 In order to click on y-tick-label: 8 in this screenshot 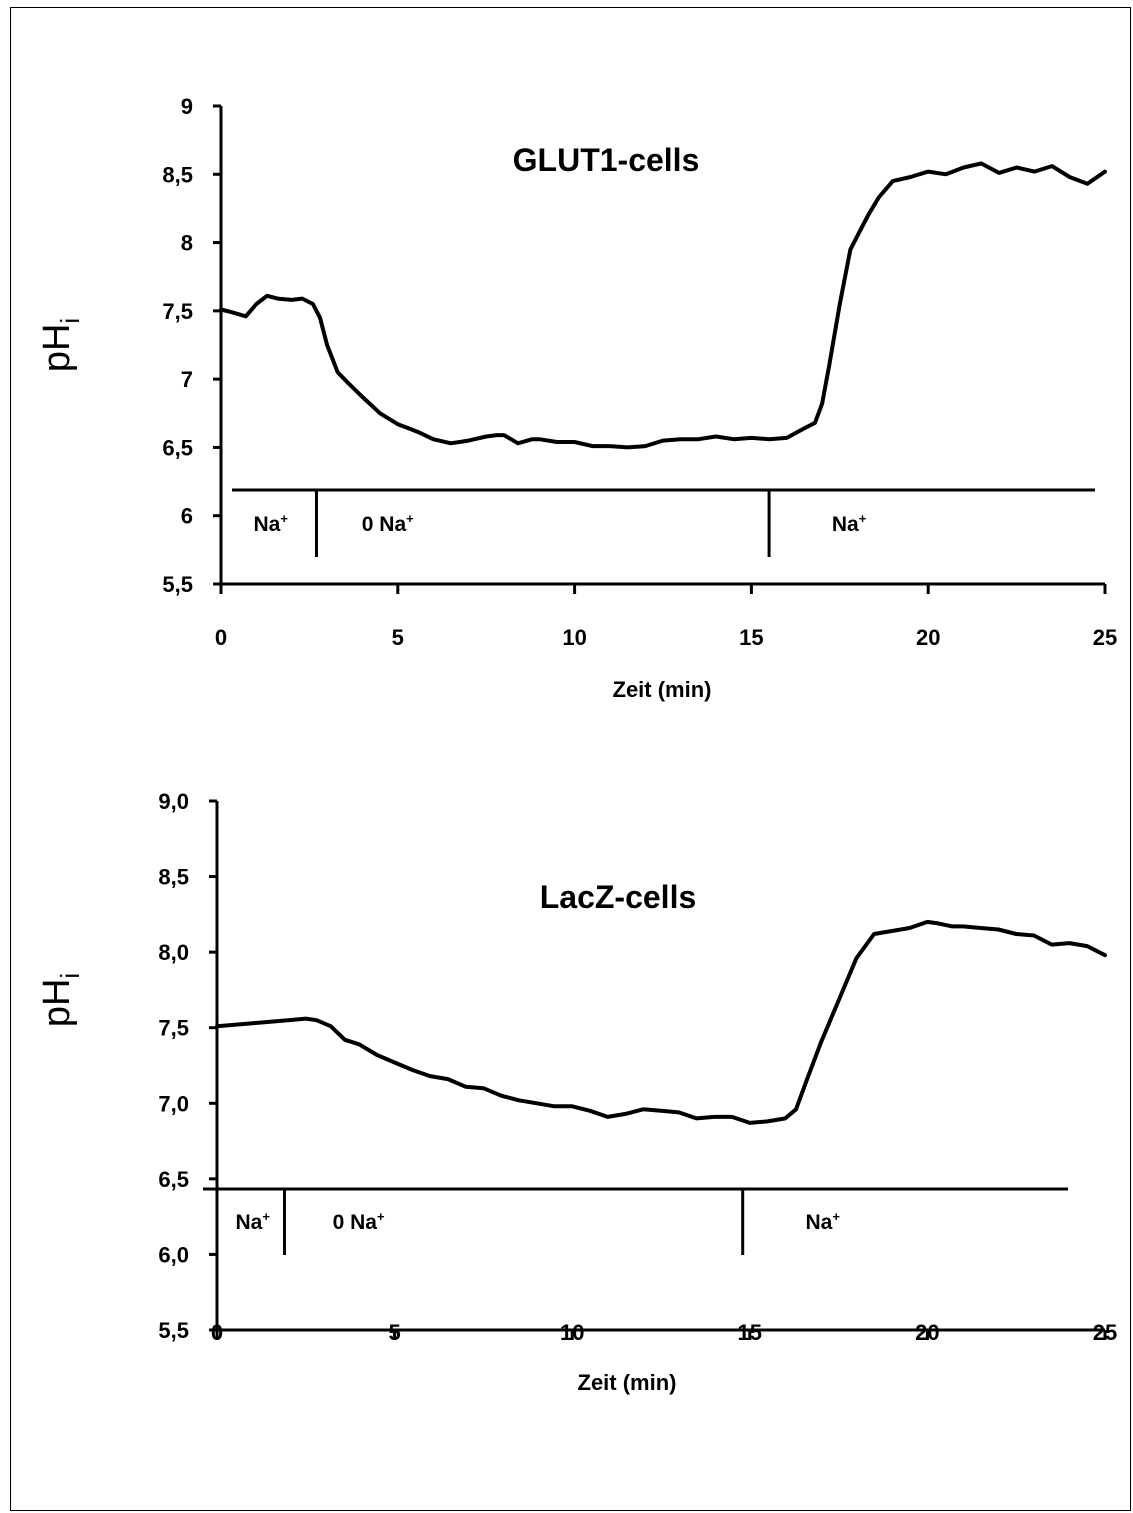, I will do `click(187, 243)`.